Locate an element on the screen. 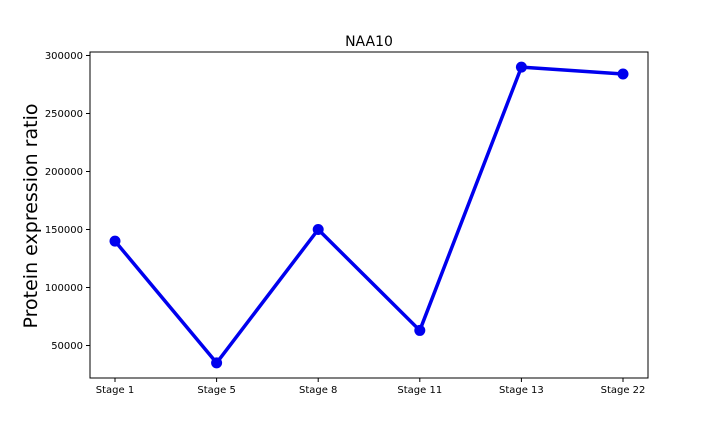  x-tick-label: Stage 11 is located at coordinates (419, 390).